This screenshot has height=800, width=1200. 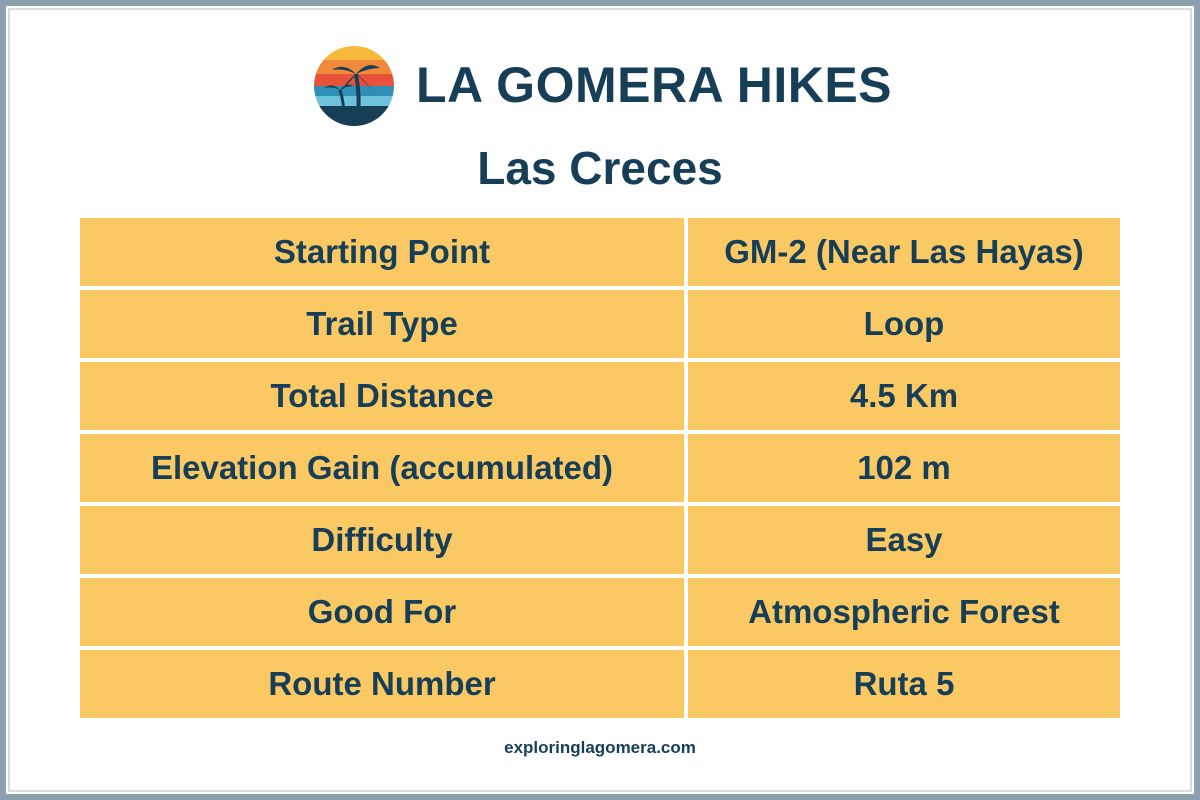 What do you see at coordinates (382, 324) in the screenshot?
I see `row-label: Trail Type` at bounding box center [382, 324].